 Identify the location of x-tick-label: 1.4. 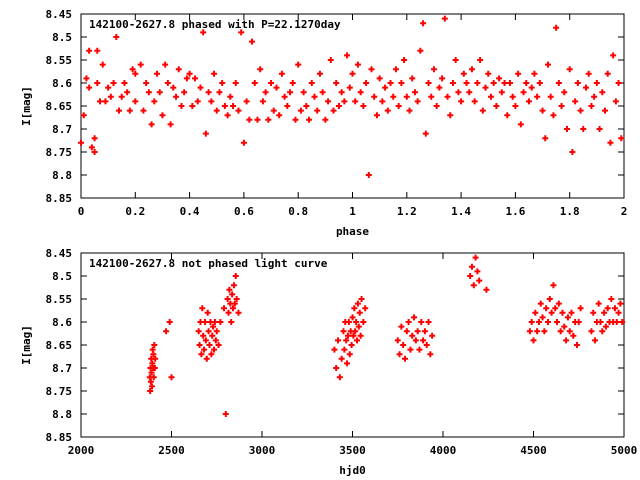
(461, 211).